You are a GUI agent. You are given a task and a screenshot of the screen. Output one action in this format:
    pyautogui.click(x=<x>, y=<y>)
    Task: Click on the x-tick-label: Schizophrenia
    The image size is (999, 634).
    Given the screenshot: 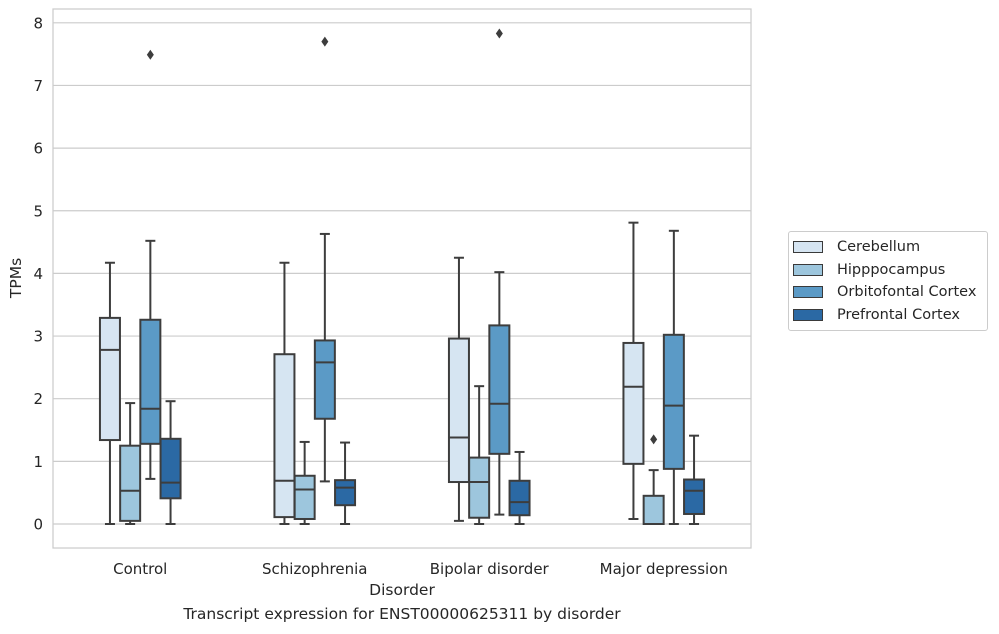 What is the action you would take?
    pyautogui.click(x=314, y=569)
    